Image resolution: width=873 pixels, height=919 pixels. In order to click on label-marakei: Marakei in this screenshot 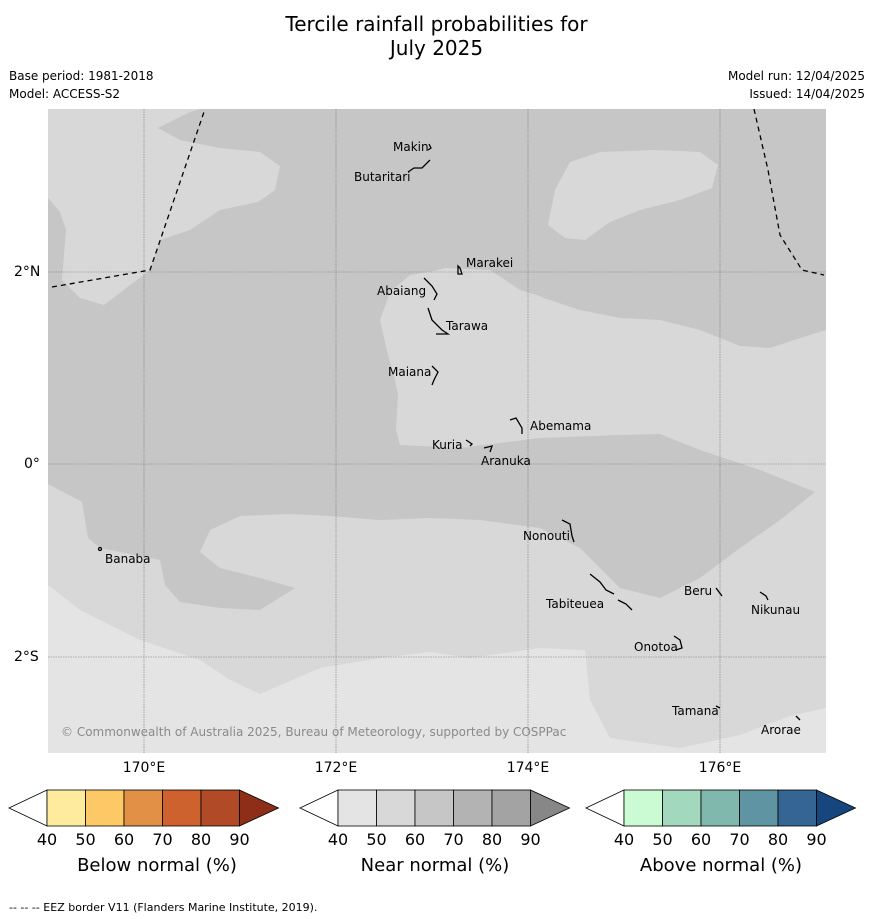, I will do `click(489, 263)`.